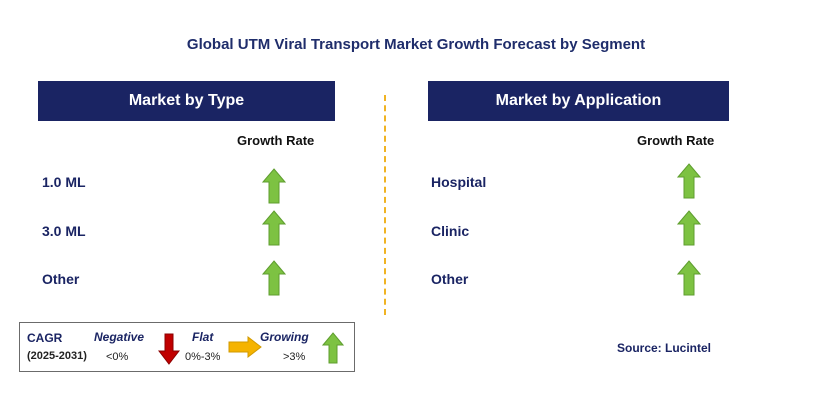 Image resolution: width=832 pixels, height=417 pixels. What do you see at coordinates (203, 337) in the screenshot?
I see `legend-flat-label: Flat` at bounding box center [203, 337].